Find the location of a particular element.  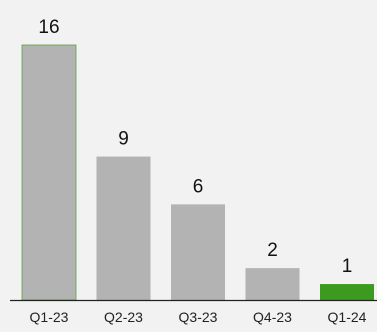

x-tick-label-q2-23: Q2-23 is located at coordinates (123, 317).